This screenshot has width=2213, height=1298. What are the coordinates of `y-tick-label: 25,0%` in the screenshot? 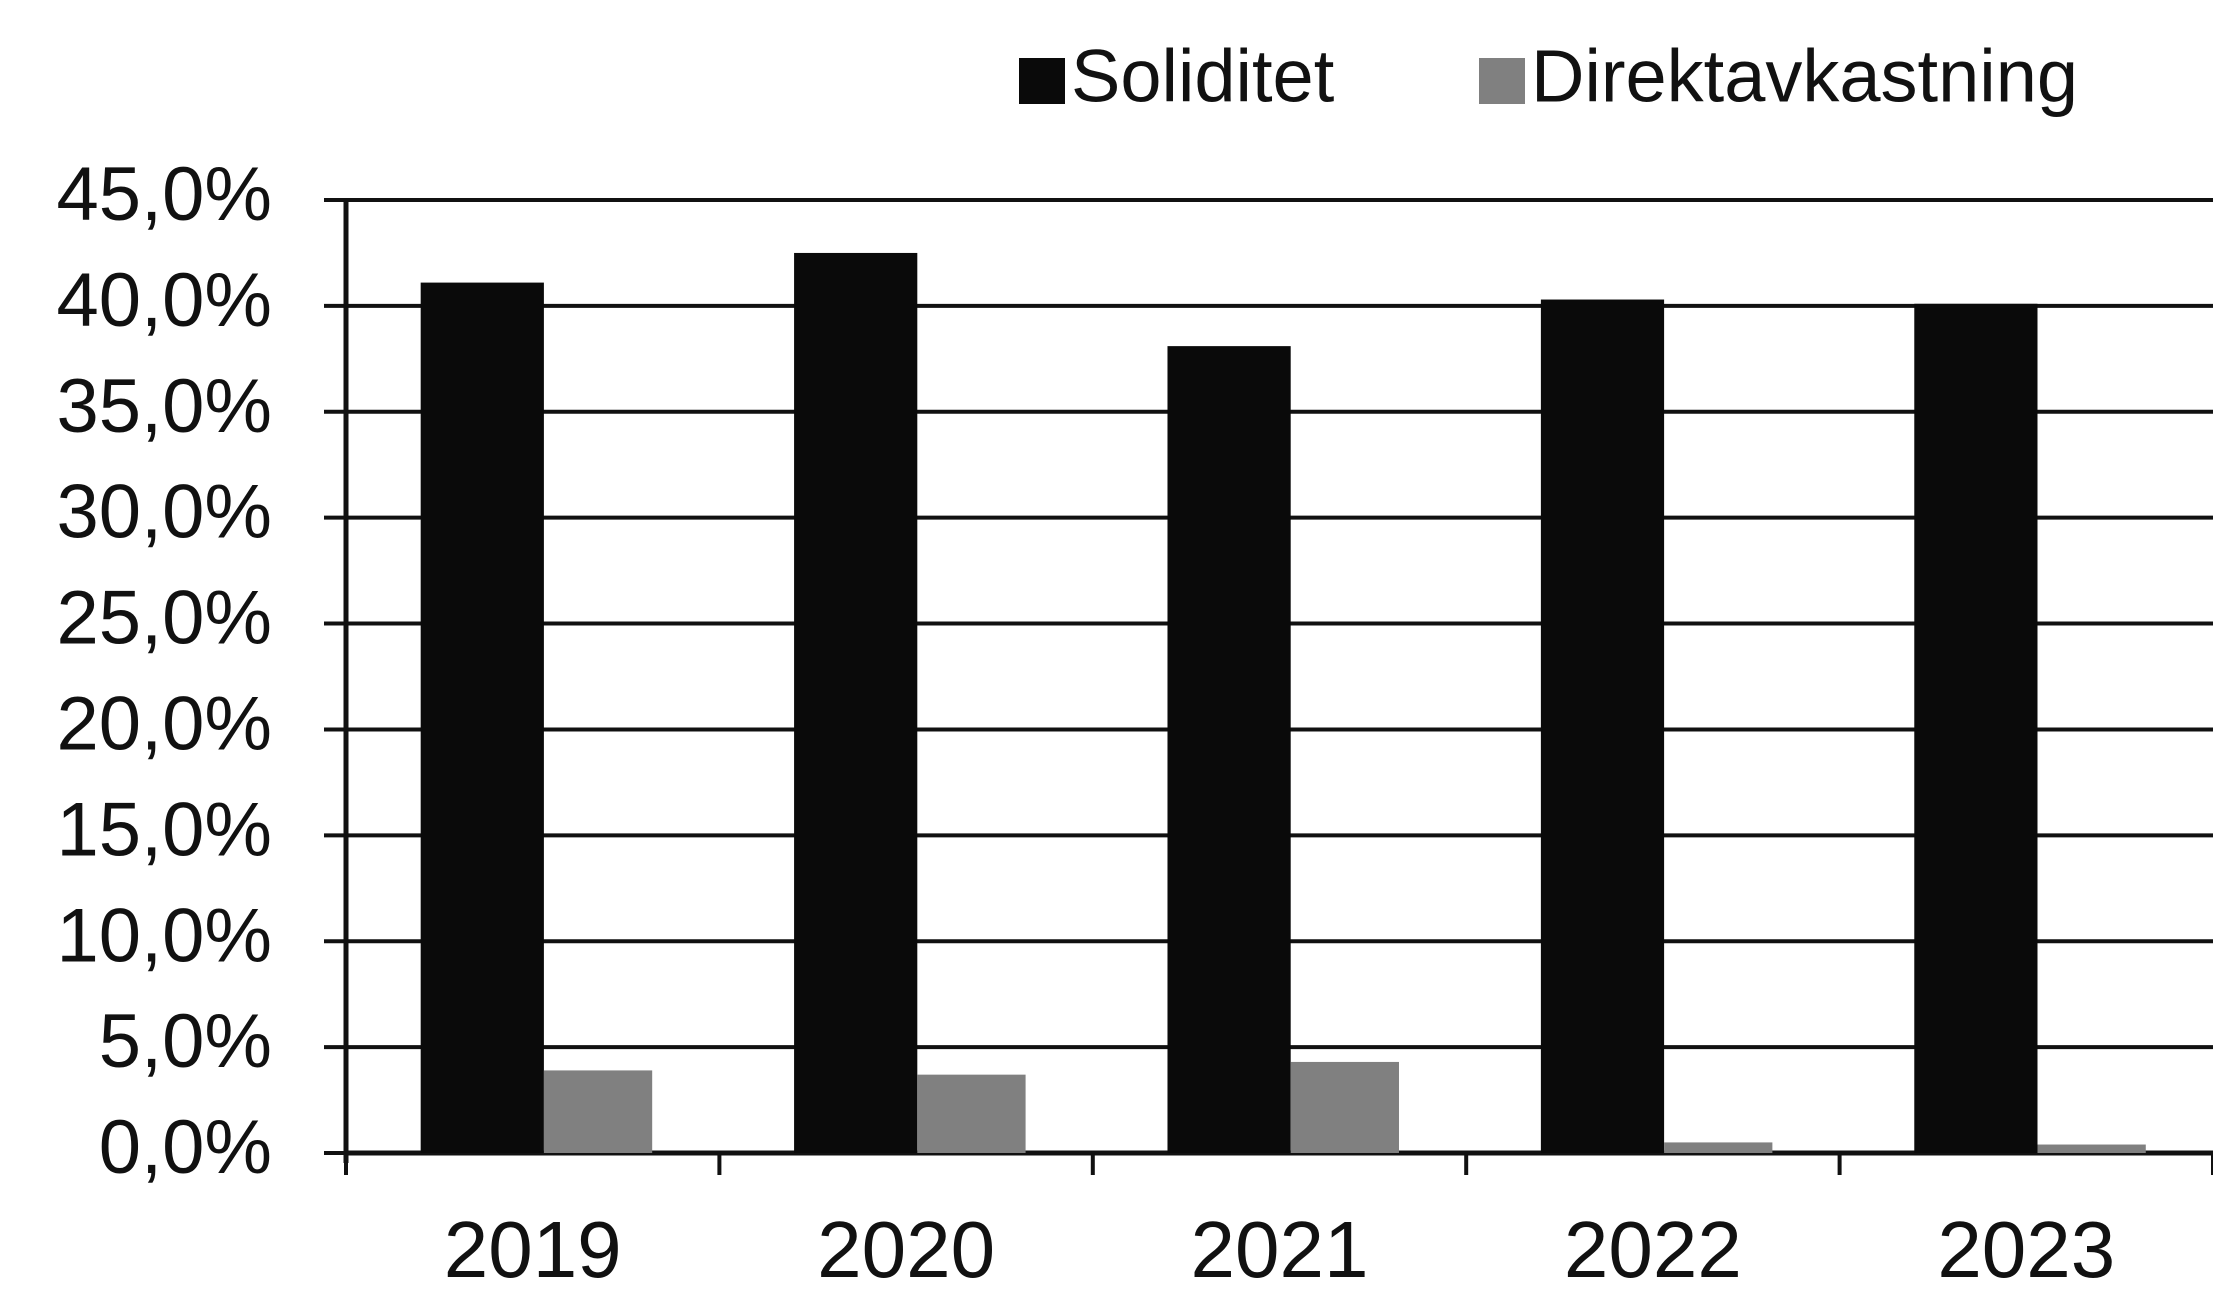 It's located at (165, 618).